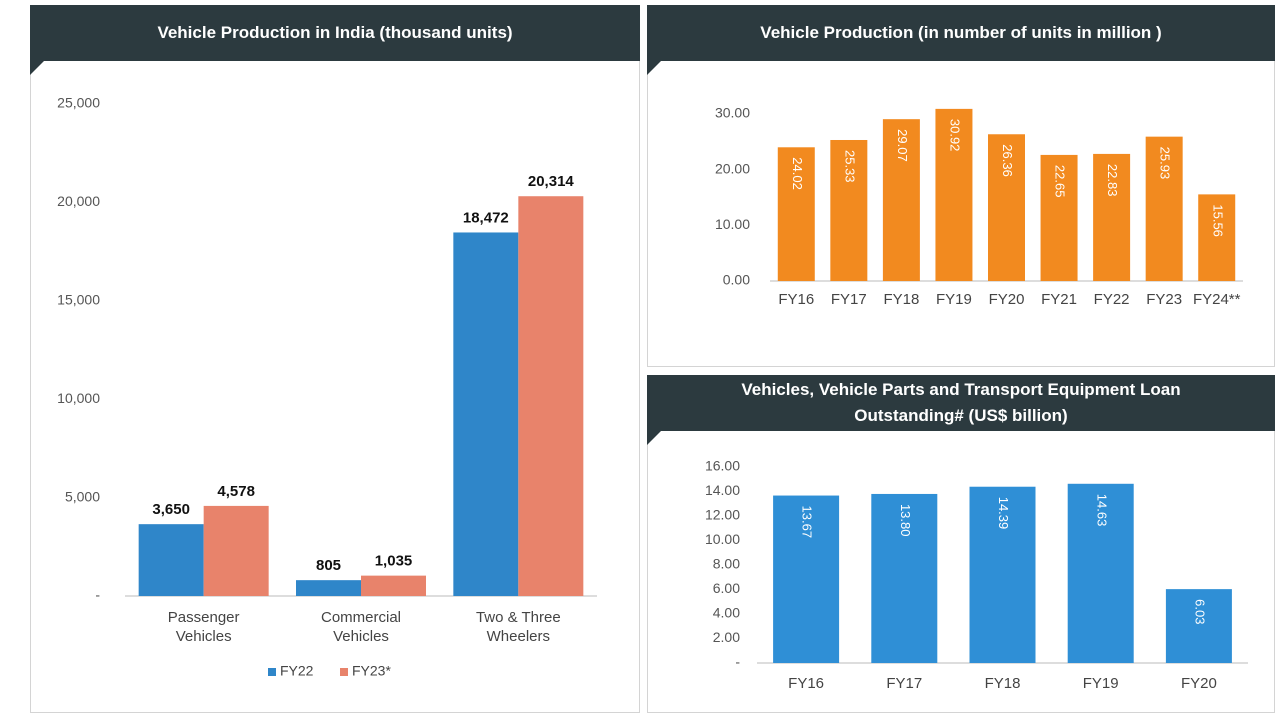 This screenshot has height=717, width=1279. I want to click on y-tick-label: 0.00, so click(736, 280).